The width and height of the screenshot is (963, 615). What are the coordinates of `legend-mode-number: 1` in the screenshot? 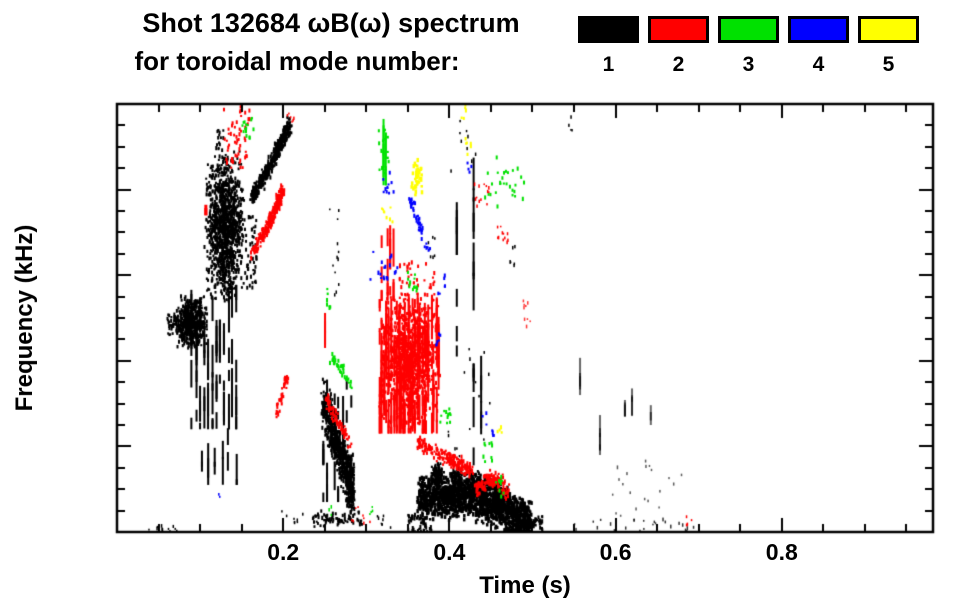 It's located at (608, 64).